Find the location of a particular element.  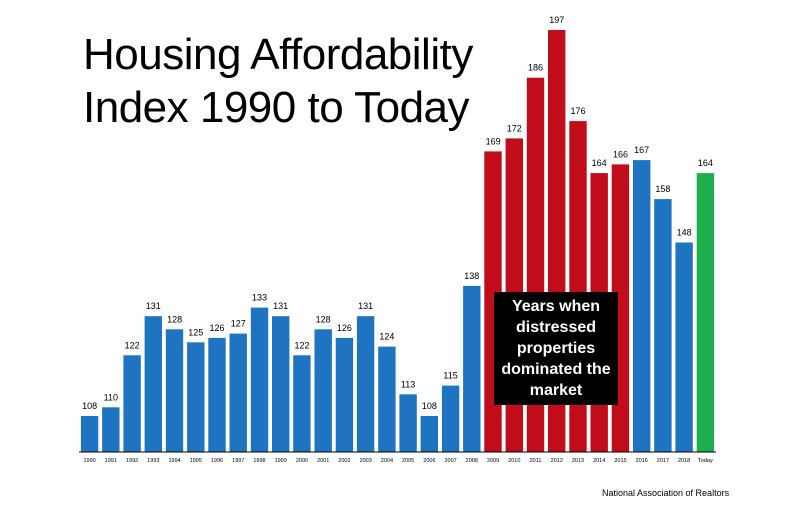

tick-label-1999: 1999 is located at coordinates (281, 461).